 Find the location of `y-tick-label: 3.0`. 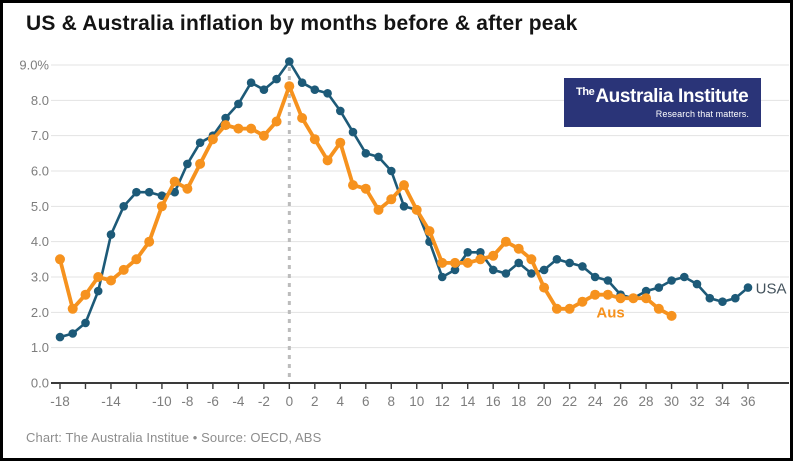

y-tick-label: 3.0 is located at coordinates (40, 277).